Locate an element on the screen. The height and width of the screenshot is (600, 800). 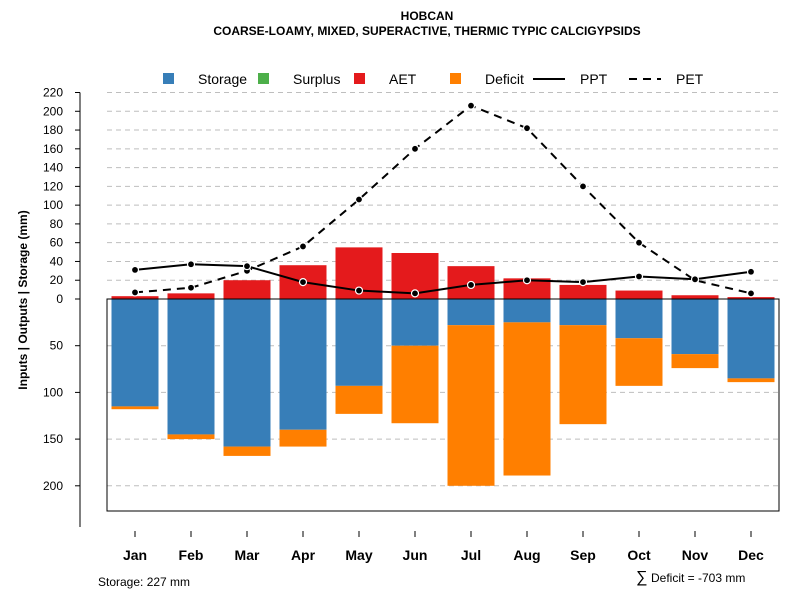
pet-point-apr is located at coordinates (303, 246).